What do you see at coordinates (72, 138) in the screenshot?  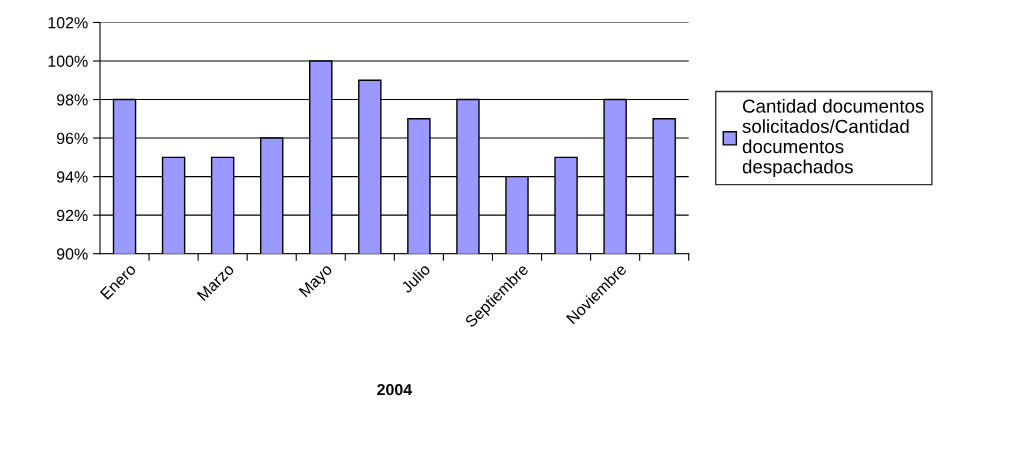 I see `y-tick-label: 96%` at bounding box center [72, 138].